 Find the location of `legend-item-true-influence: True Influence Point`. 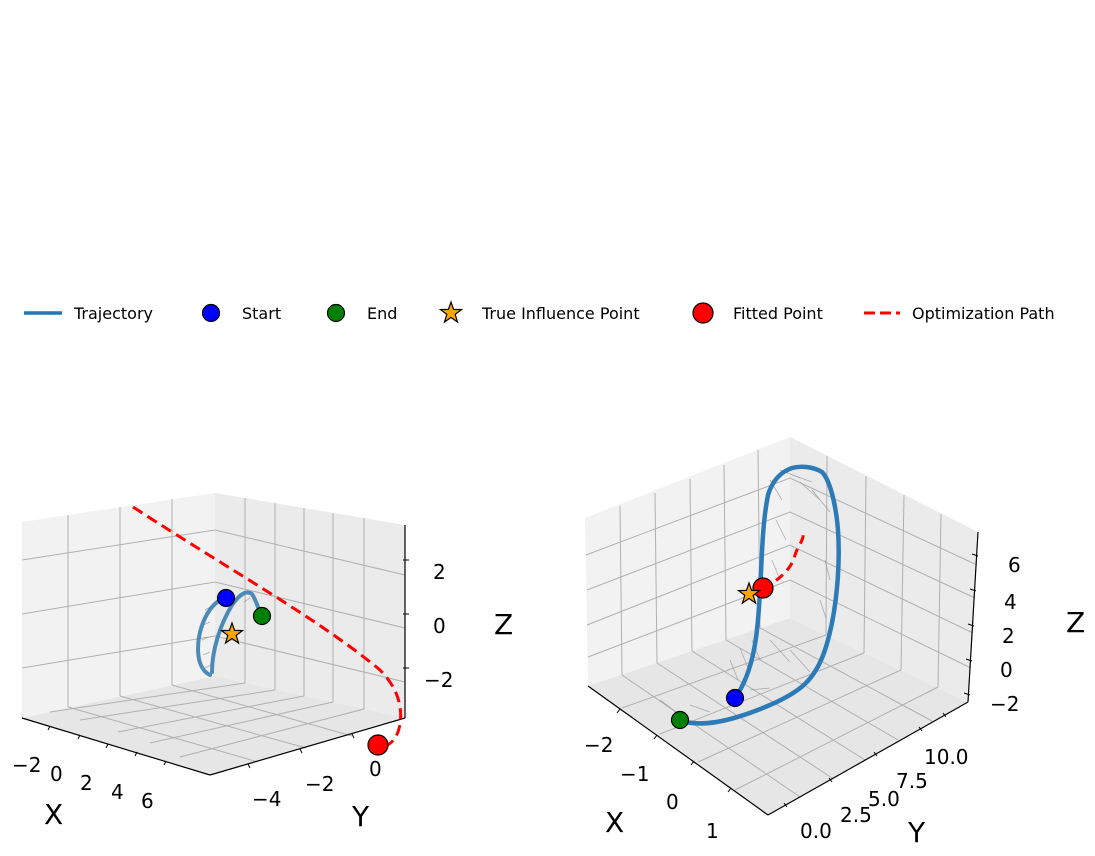

legend-item-true-influence: True Influence Point is located at coordinates (539, 312).